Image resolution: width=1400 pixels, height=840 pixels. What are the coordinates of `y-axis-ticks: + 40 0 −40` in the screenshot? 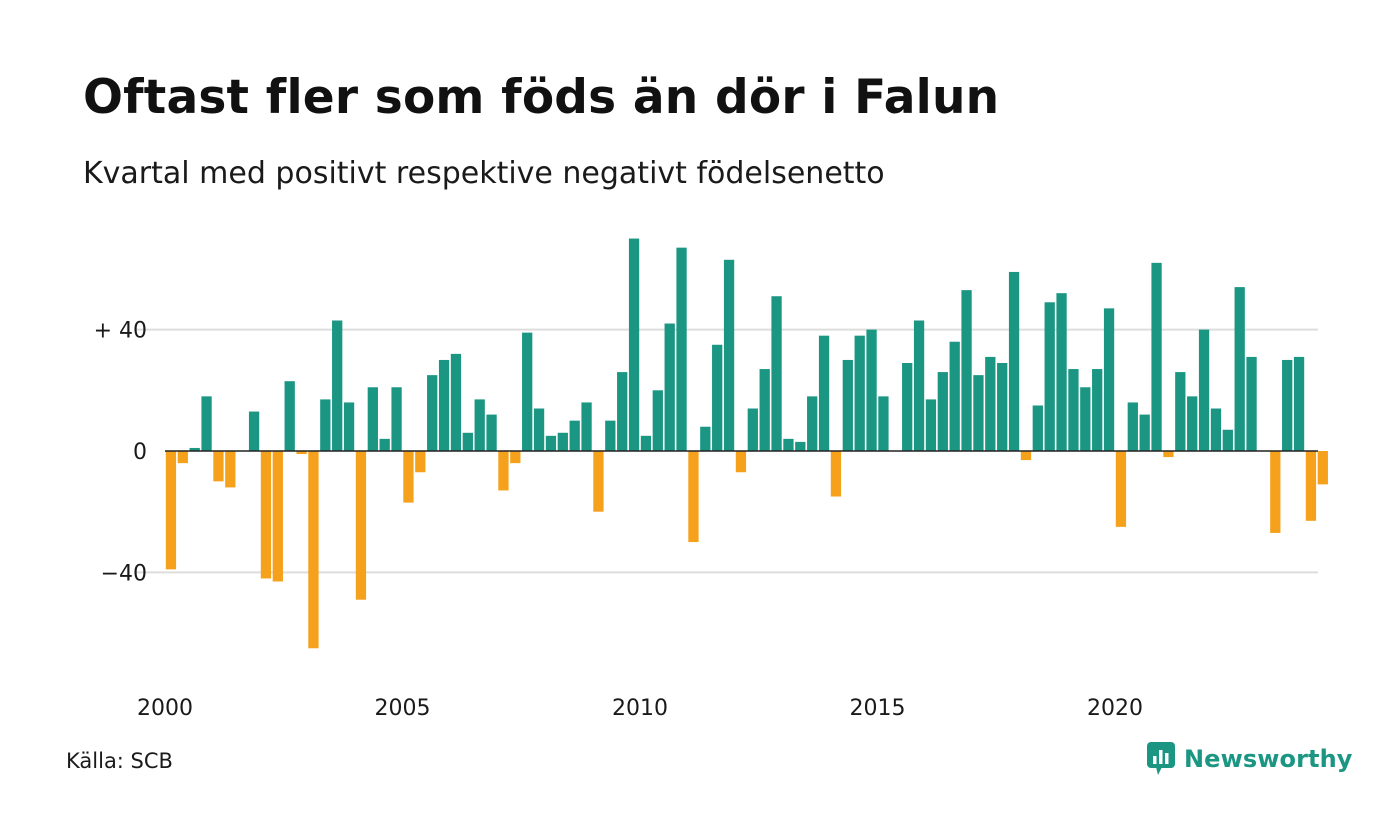 It's located at (120, 453).